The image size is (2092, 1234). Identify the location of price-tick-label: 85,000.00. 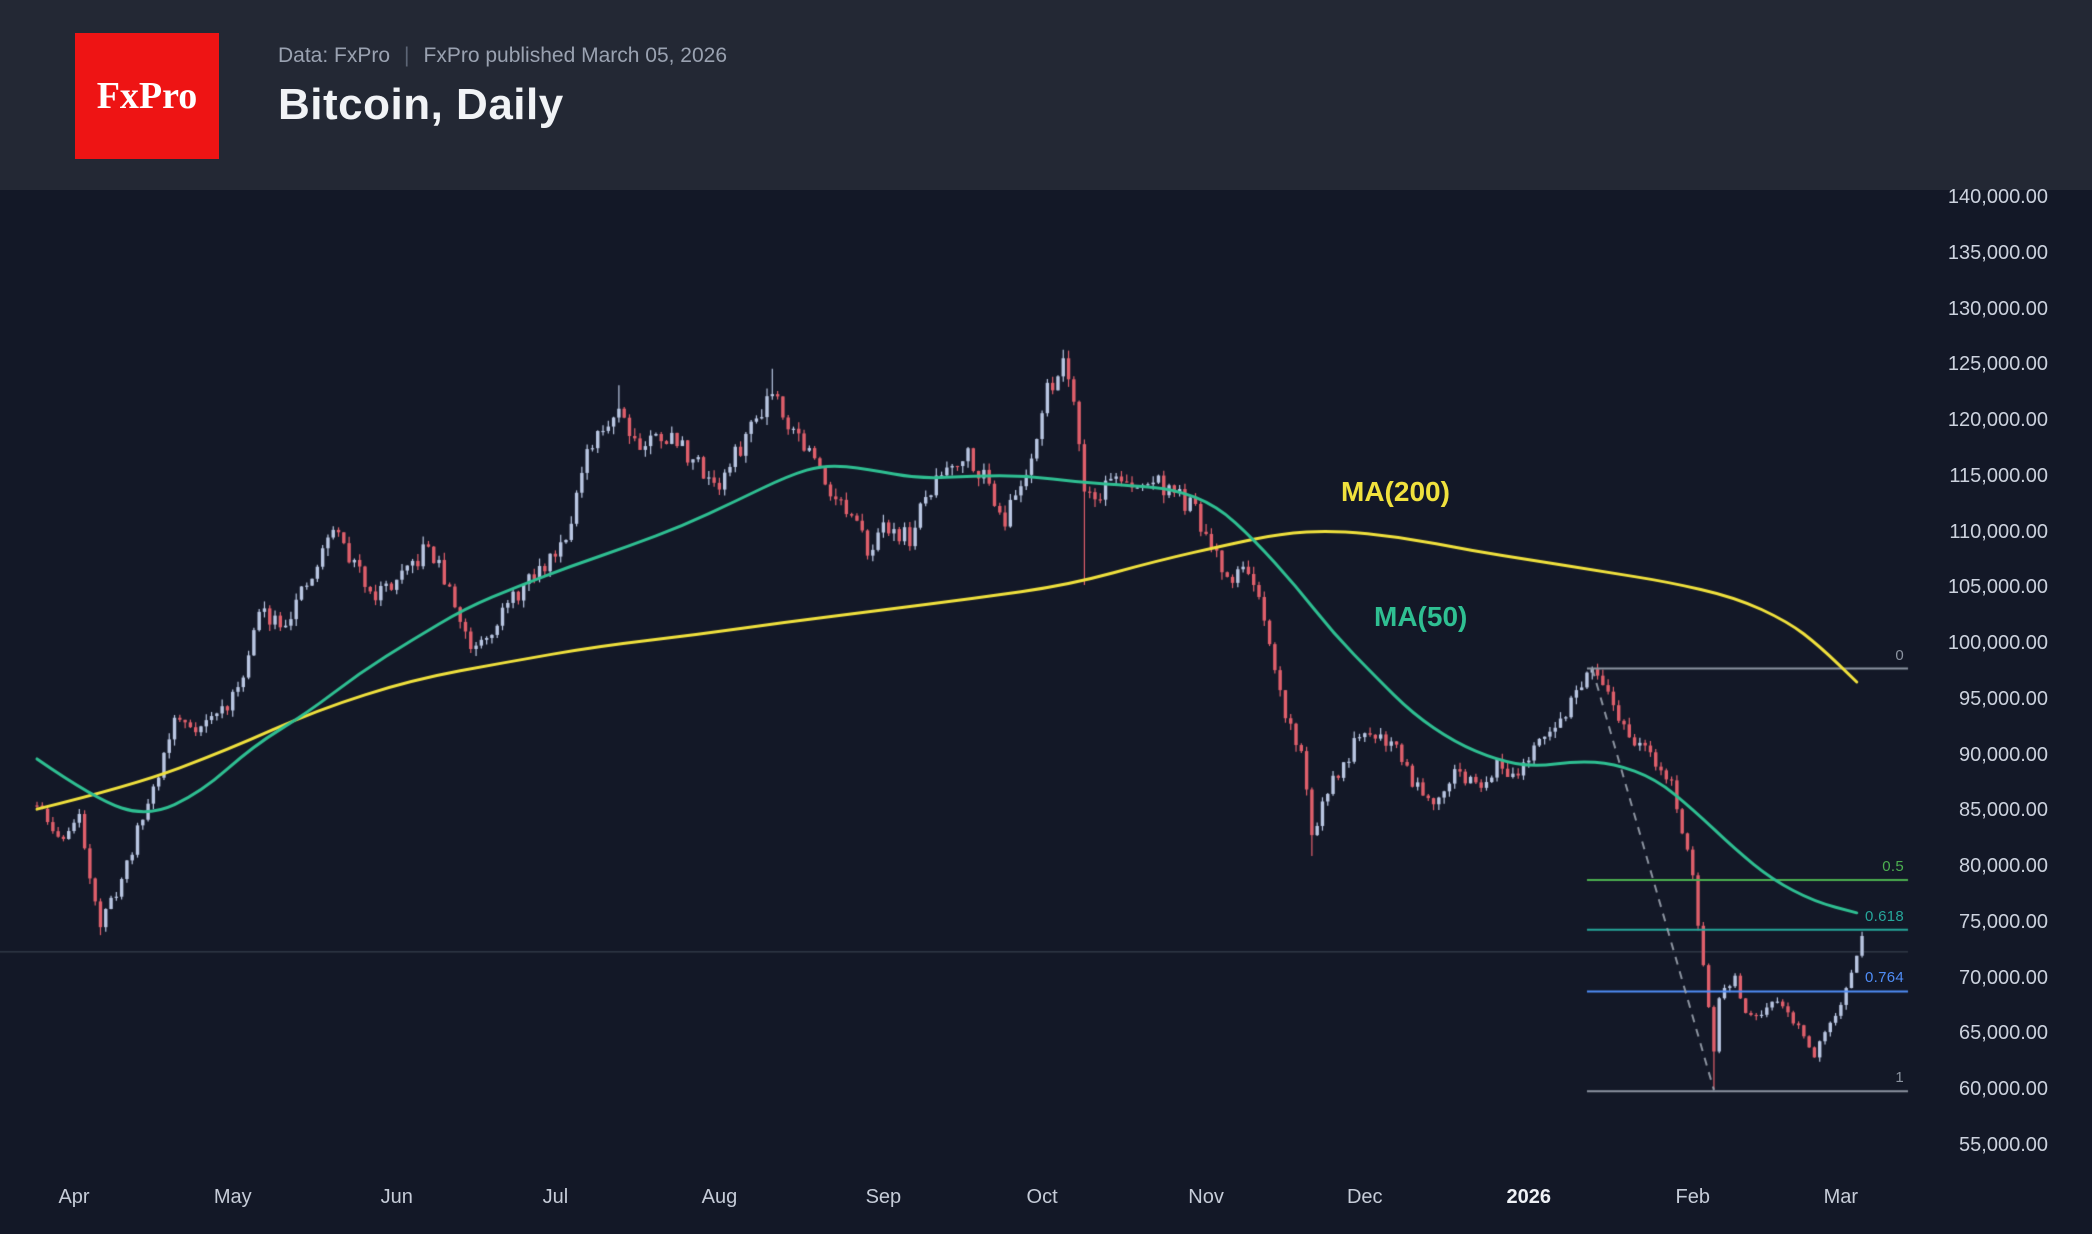
(2003, 810).